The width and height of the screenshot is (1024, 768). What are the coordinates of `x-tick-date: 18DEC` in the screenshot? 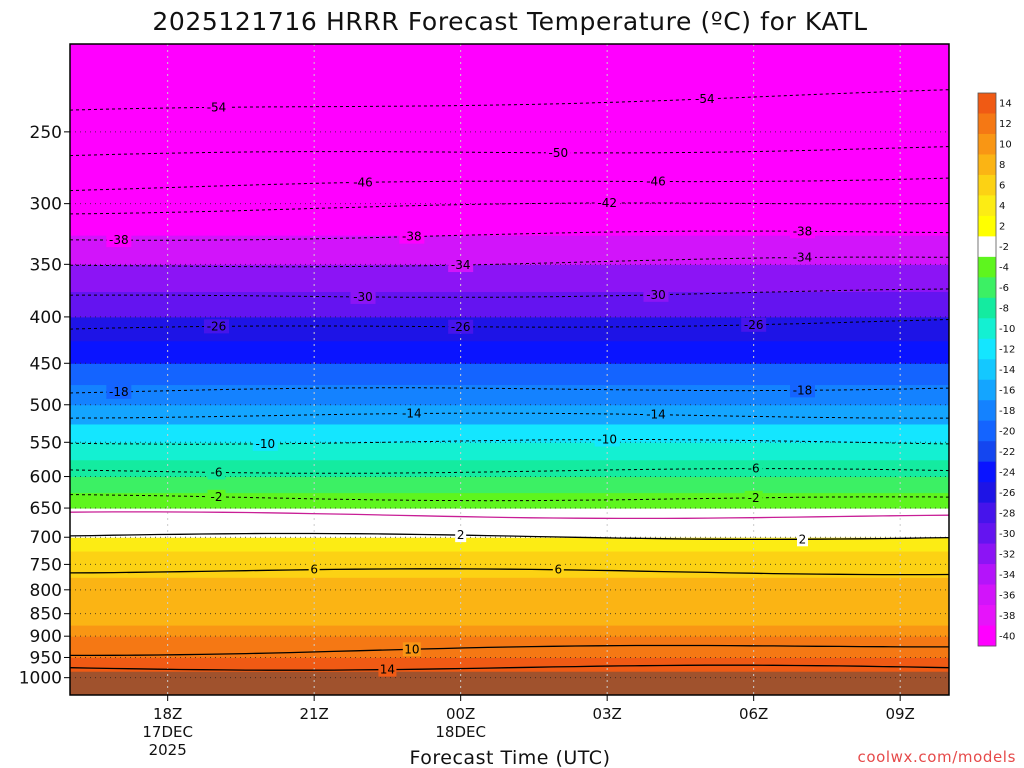 It's located at (460, 732).